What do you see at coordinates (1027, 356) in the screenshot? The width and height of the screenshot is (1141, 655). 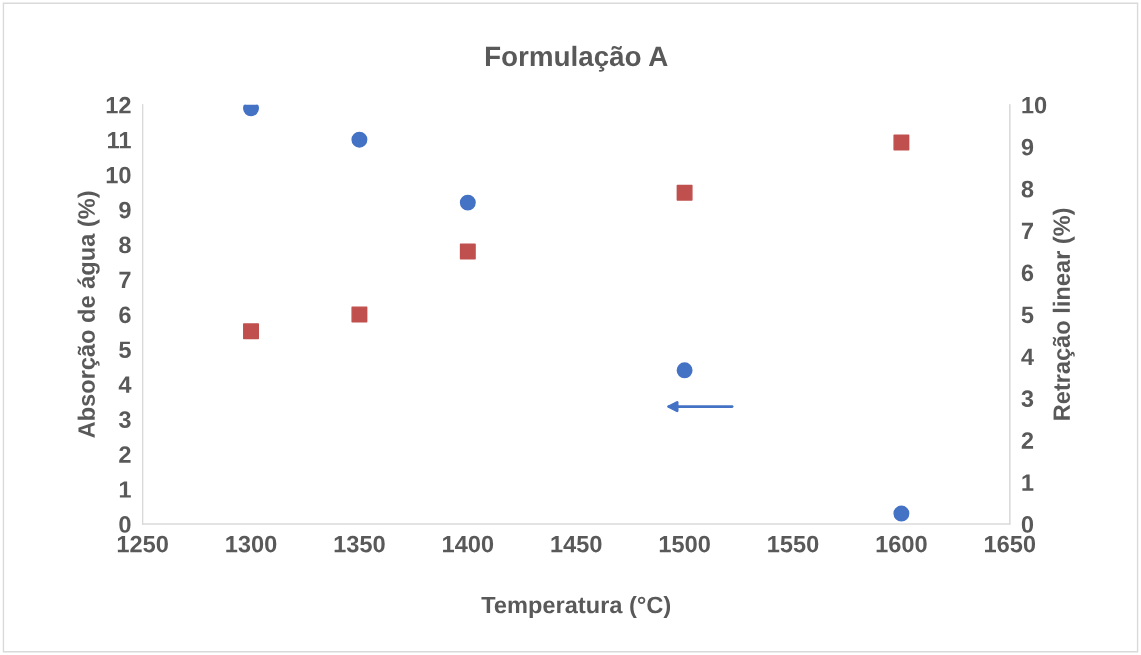 I see `y2-tick-label: 4` at bounding box center [1027, 356].